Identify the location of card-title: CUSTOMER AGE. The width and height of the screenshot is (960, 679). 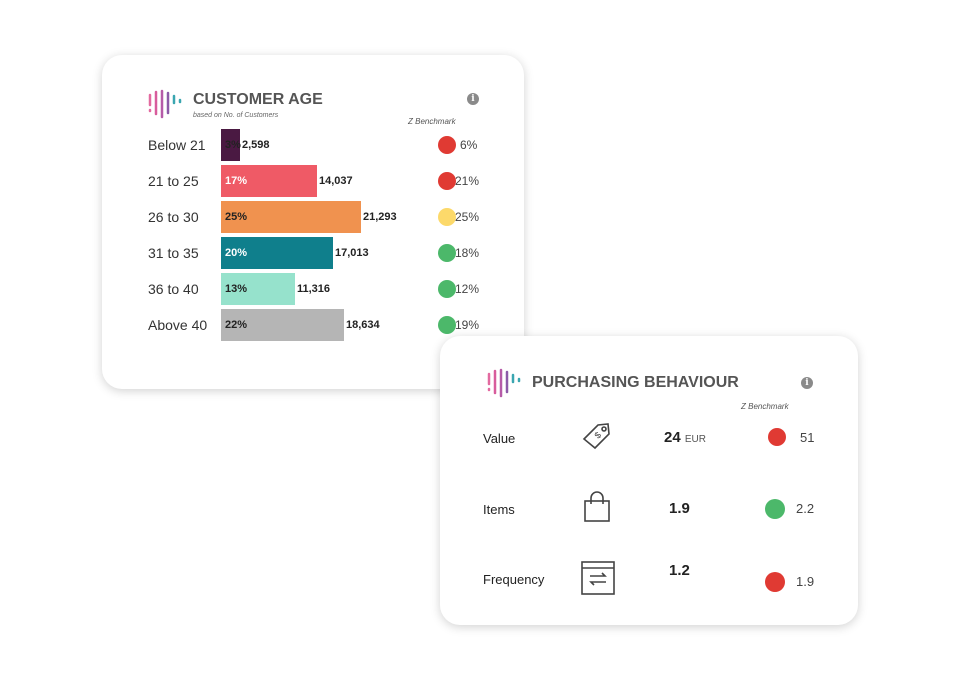
(258, 99).